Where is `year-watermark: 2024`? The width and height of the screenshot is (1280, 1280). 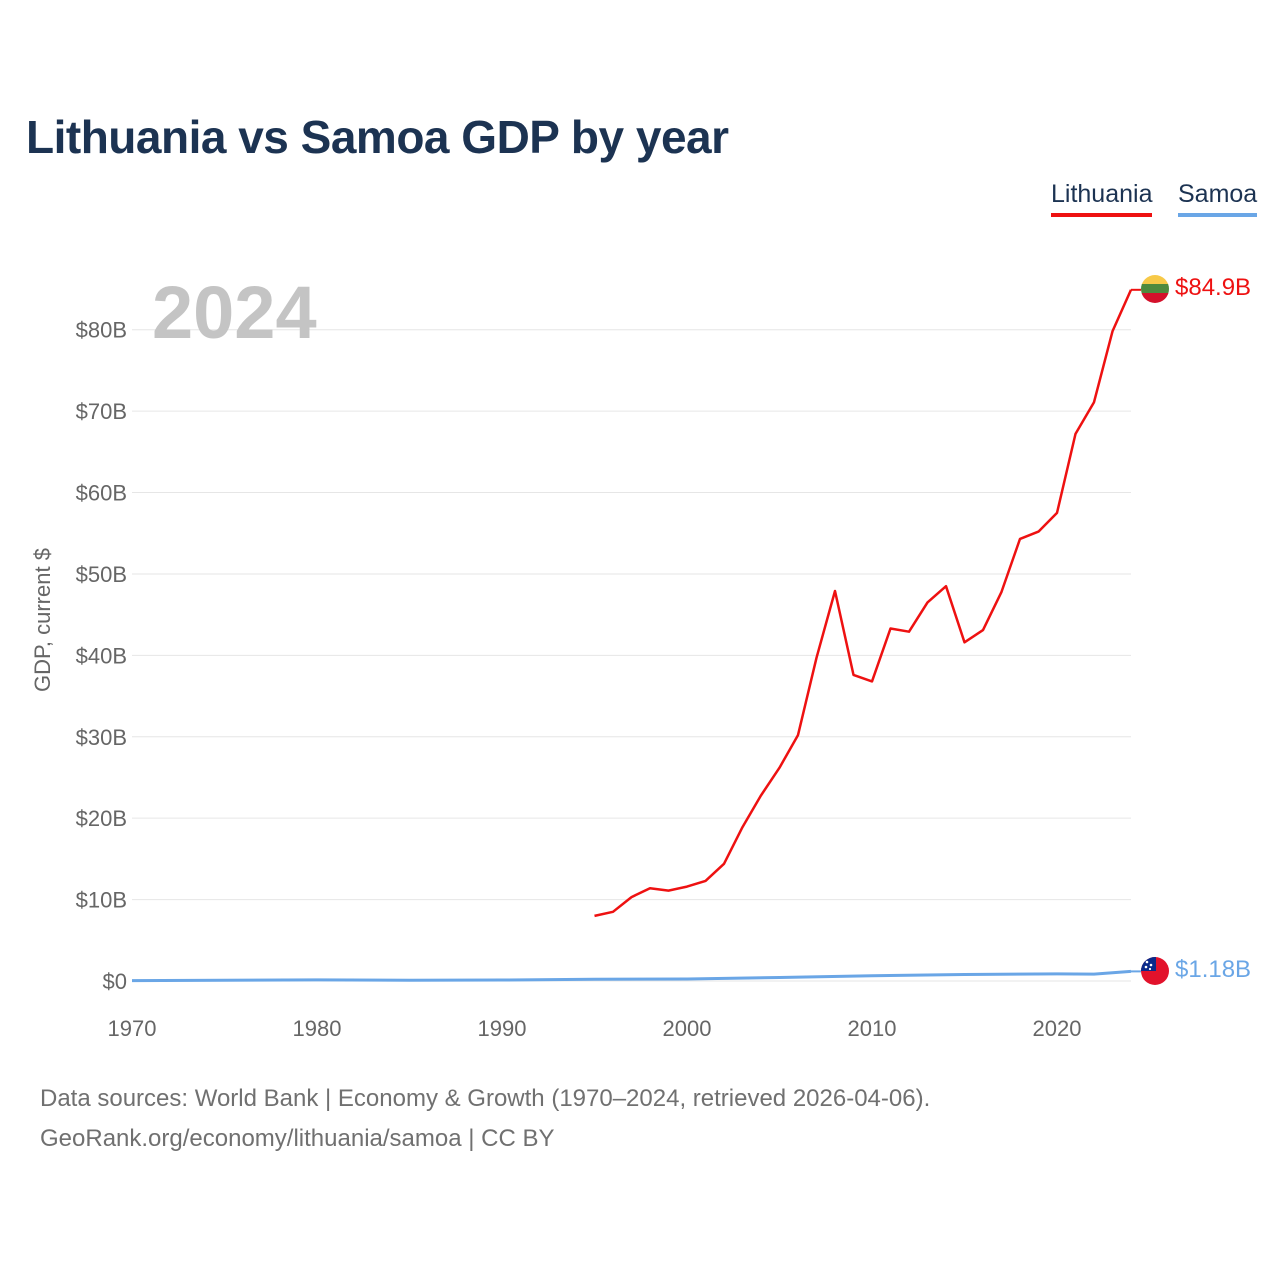 year-watermark: 2024 is located at coordinates (234, 312).